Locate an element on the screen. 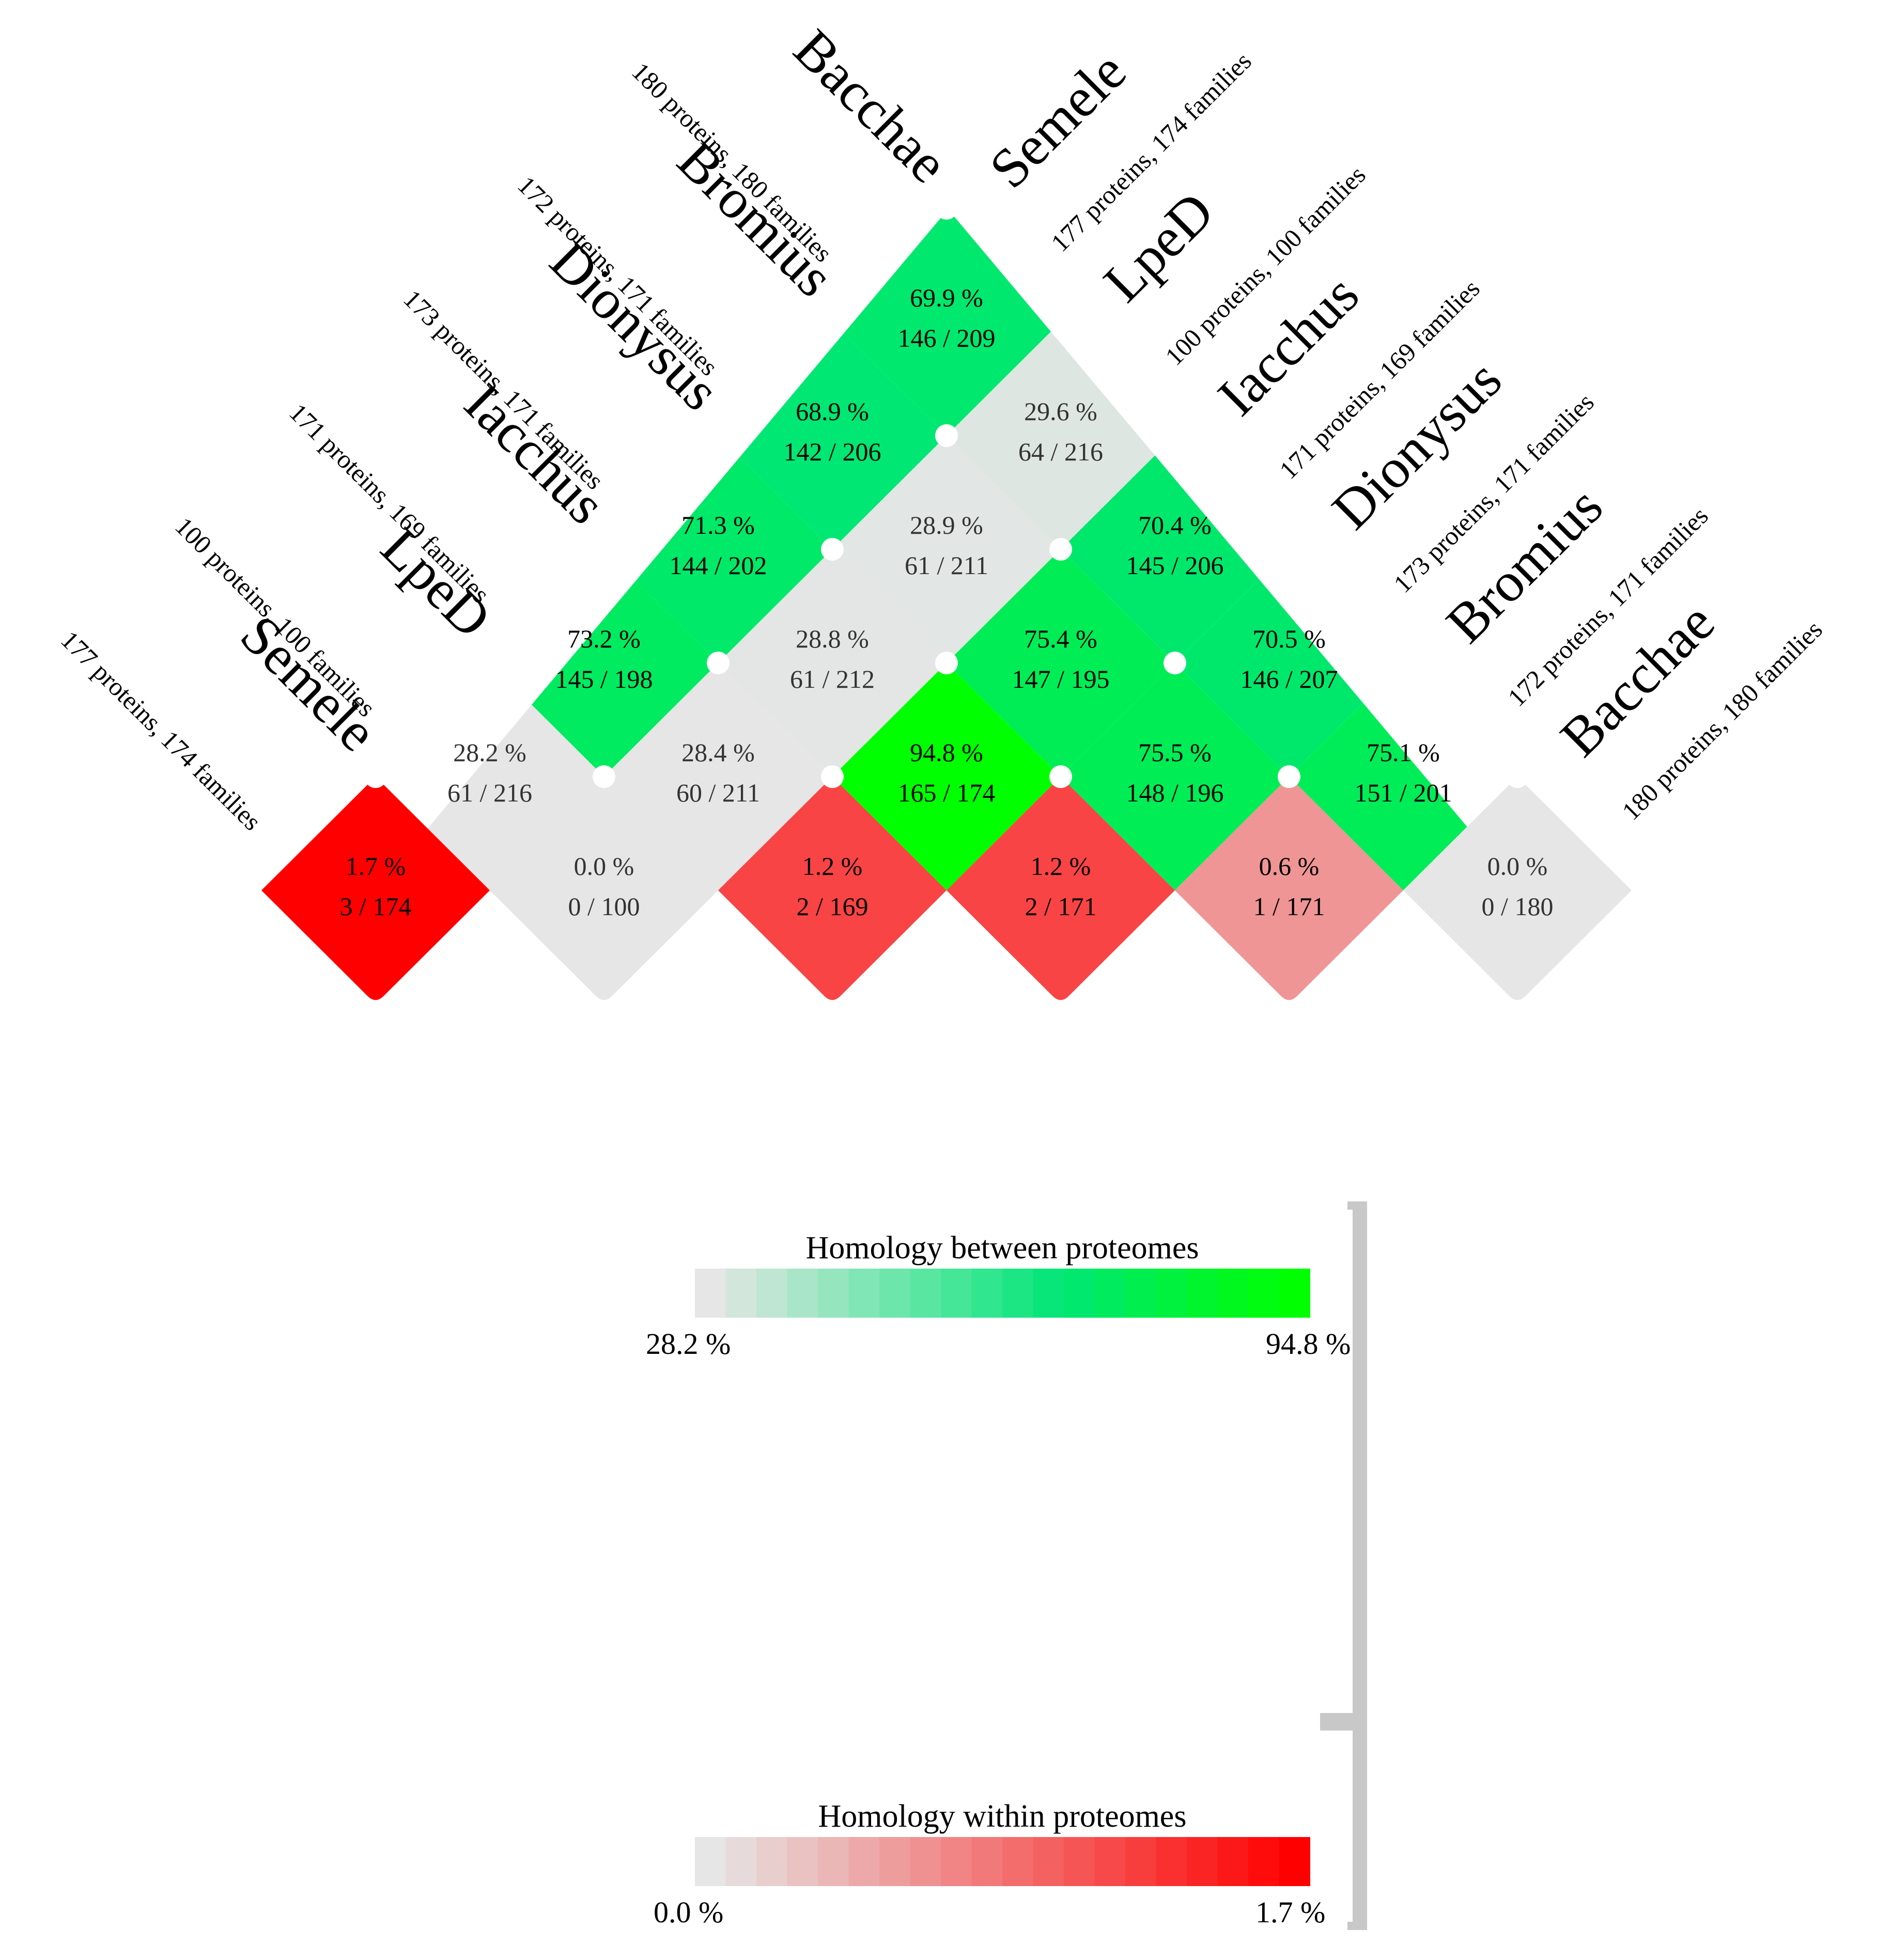 This screenshot has width=1892, height=1960. legend-bracket is located at coordinates (1343, 1565).